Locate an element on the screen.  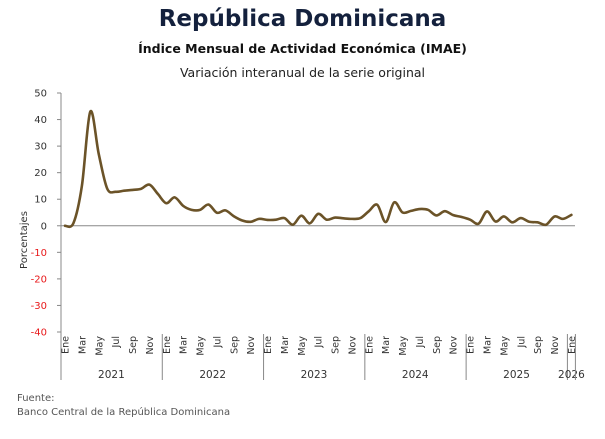
y-tick-label: 0 is located at coordinates (44, 226).